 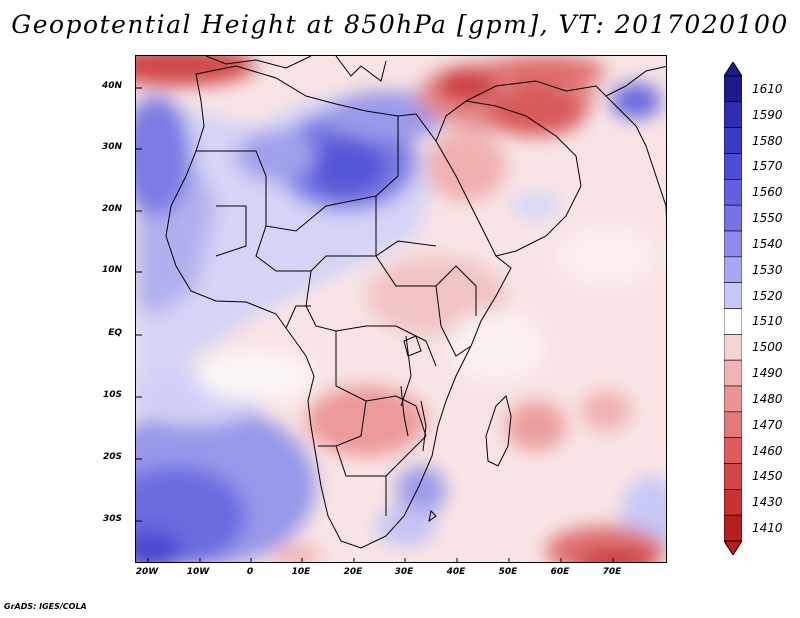 What do you see at coordinates (112, 395) in the screenshot?
I see `lat-label: 10S` at bounding box center [112, 395].